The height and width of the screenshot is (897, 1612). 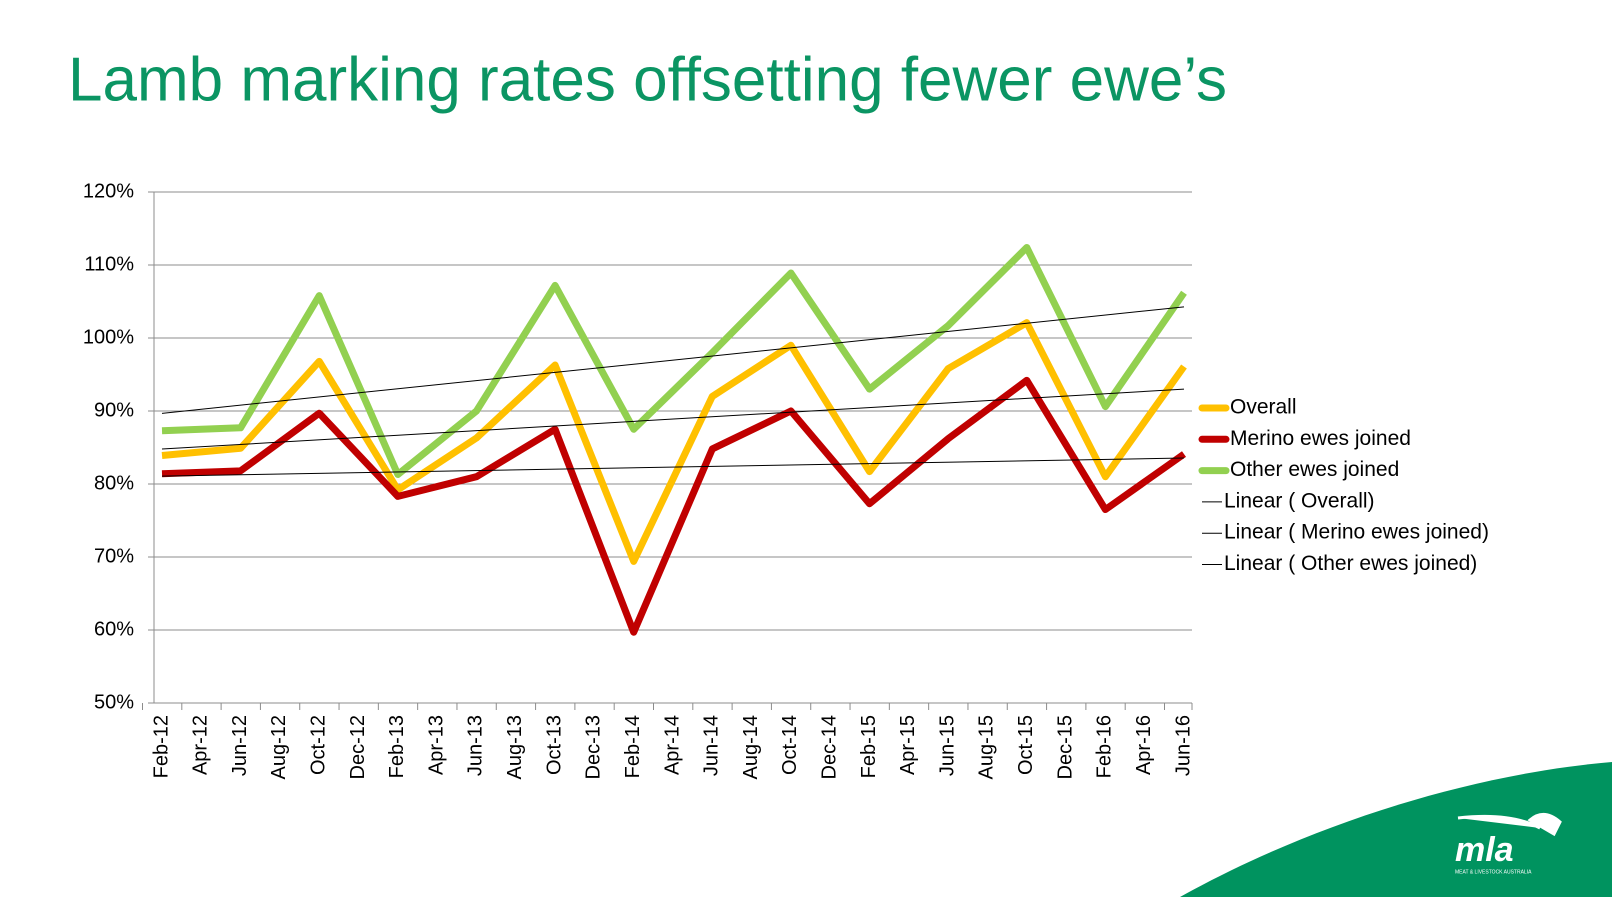 What do you see at coordinates (1105, 746) in the screenshot?
I see `x-tick-label: Feb-16` at bounding box center [1105, 746].